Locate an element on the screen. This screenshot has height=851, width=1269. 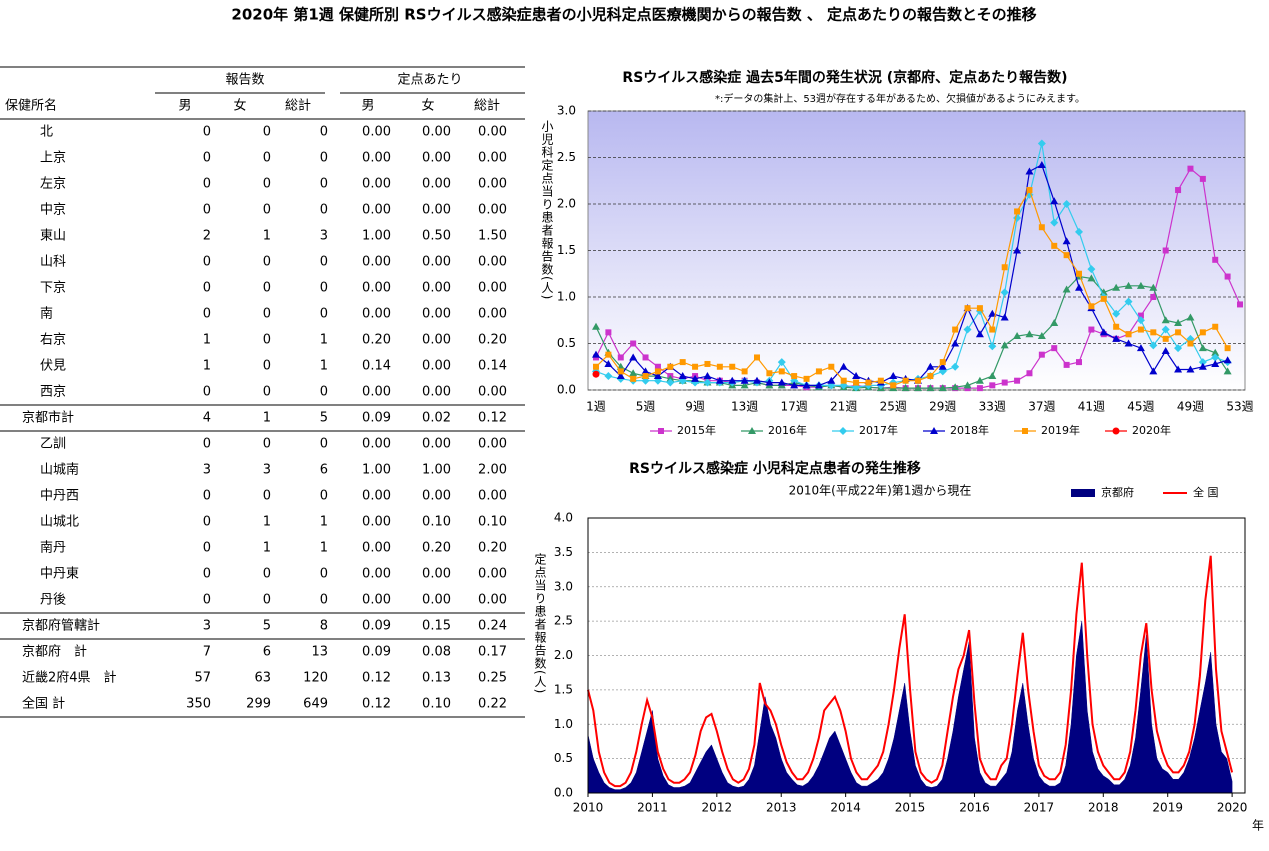
cell: 1.00 is located at coordinates (376, 236).